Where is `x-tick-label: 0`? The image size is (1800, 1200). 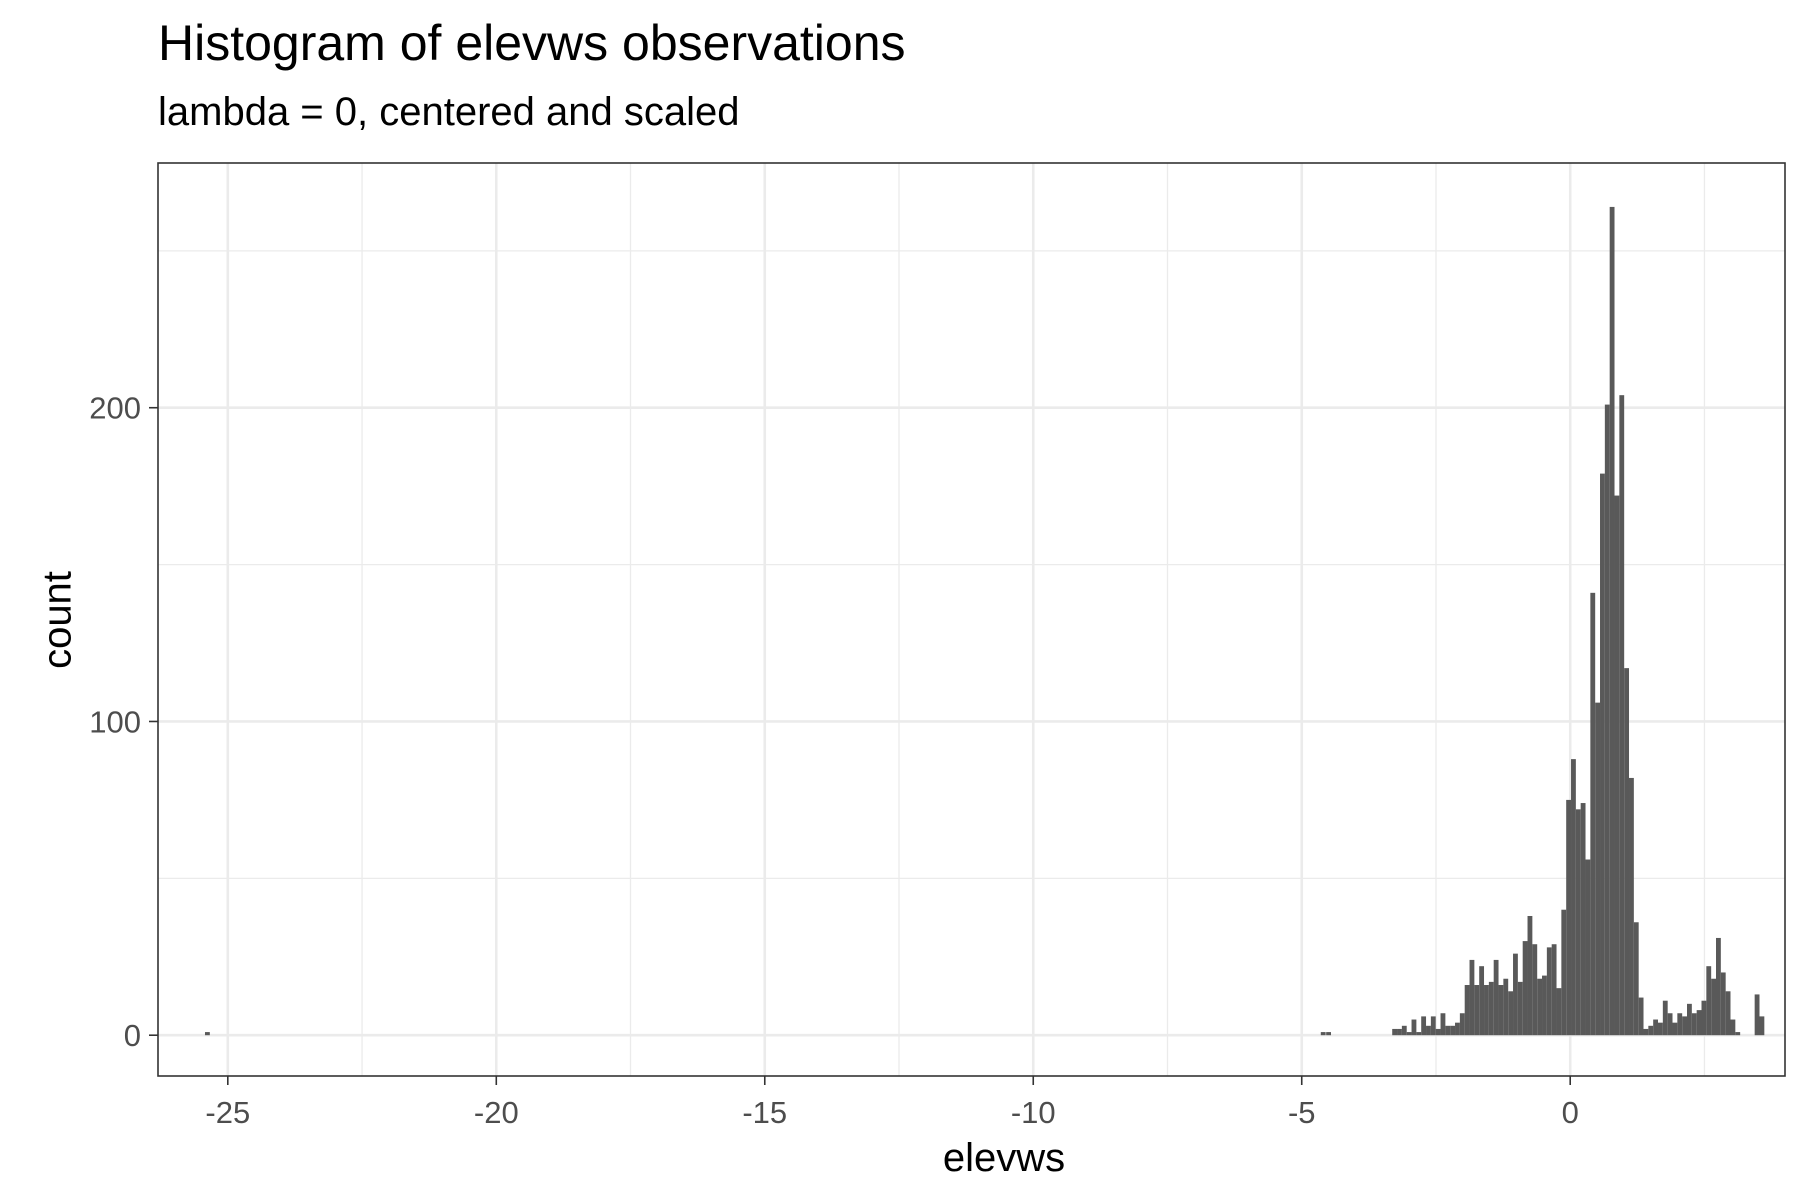
x-tick-label: 0 is located at coordinates (1570, 1112).